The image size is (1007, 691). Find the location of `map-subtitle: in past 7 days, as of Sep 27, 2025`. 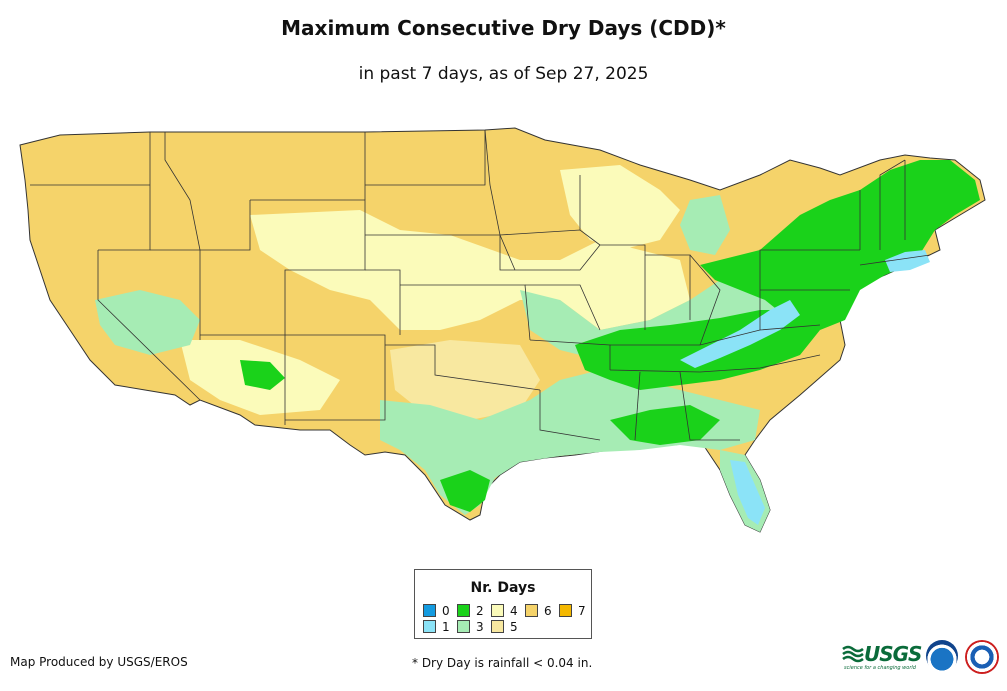

map-subtitle: in past 7 days, as of Sep 27, 2025 is located at coordinates (503, 74).